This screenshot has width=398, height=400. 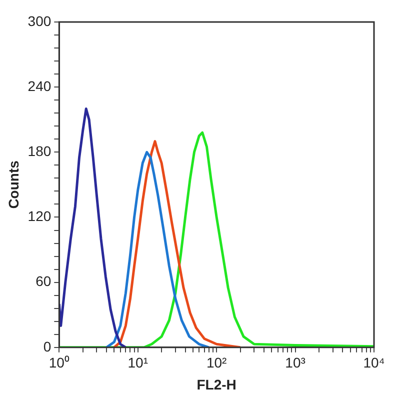 I want to click on x-tick-label: 10⁴, so click(x=374, y=362).